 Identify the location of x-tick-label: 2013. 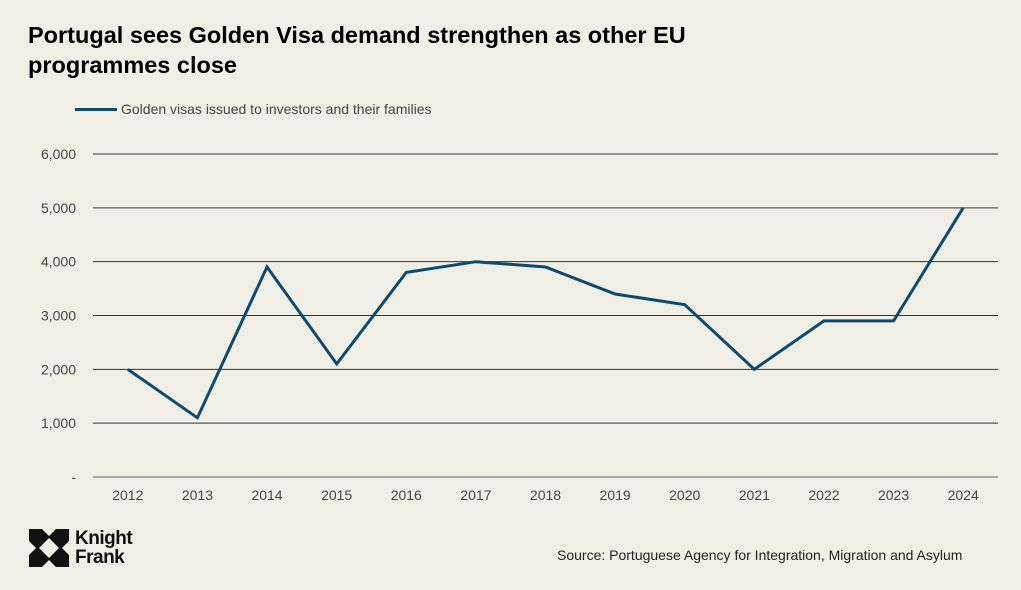
(197, 495).